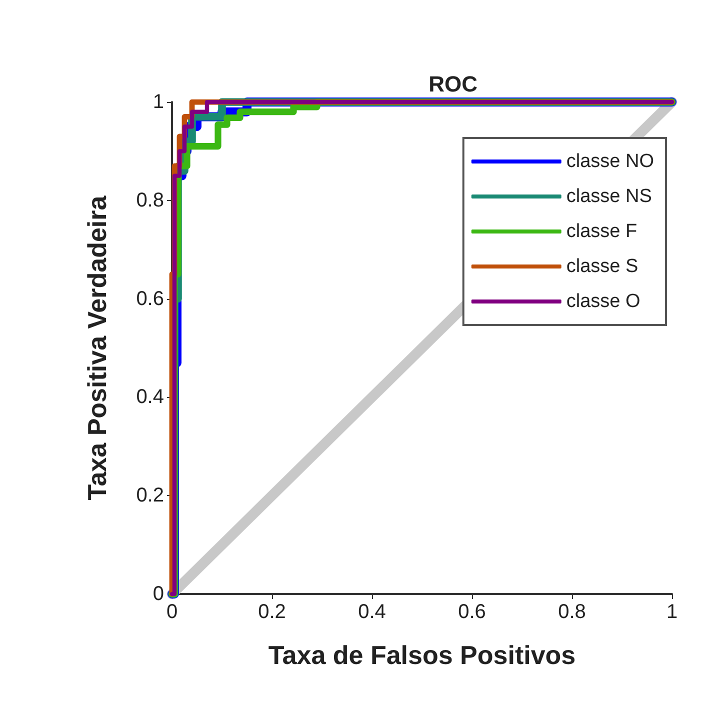 The height and width of the screenshot is (726, 716). I want to click on x-axis-title: Taxa de Falsos Positivos, so click(422, 655).